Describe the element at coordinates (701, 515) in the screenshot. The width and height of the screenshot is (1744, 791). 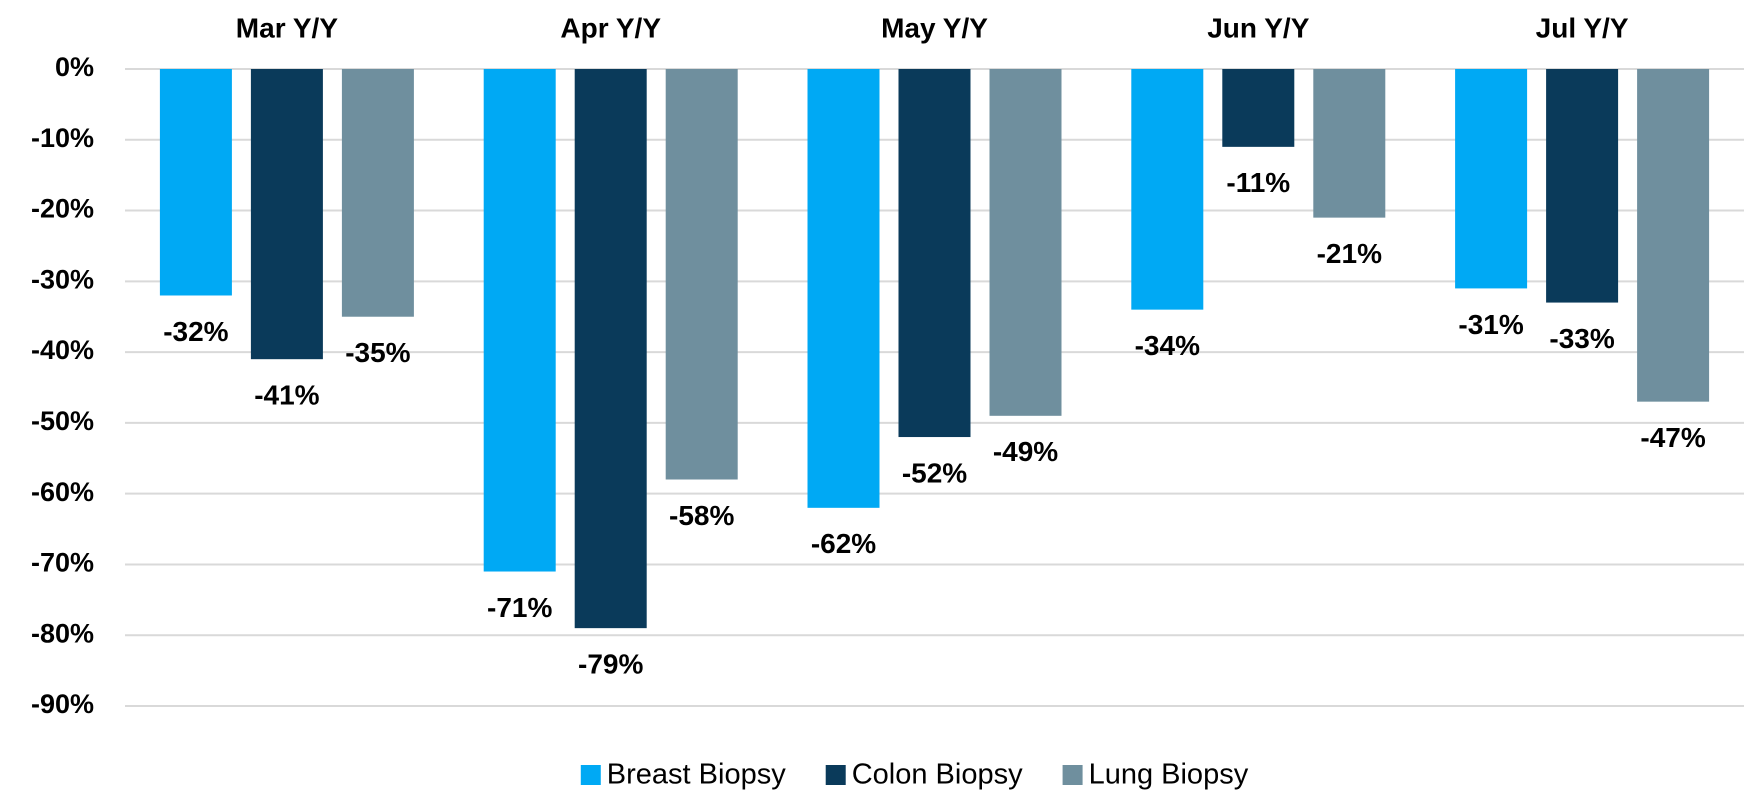
I see `value-label: -58%` at that location.